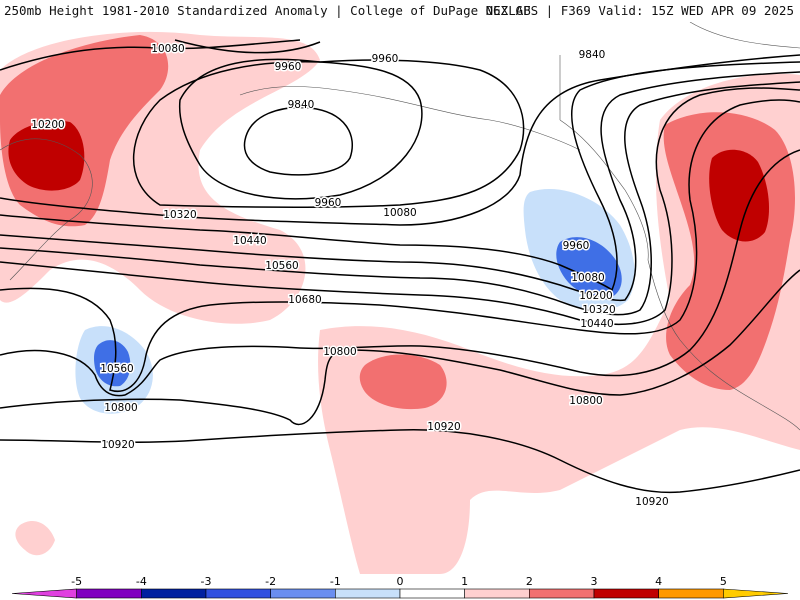  What do you see at coordinates (76, 581) in the screenshot?
I see `colorbar-tick-label: -5` at bounding box center [76, 581].